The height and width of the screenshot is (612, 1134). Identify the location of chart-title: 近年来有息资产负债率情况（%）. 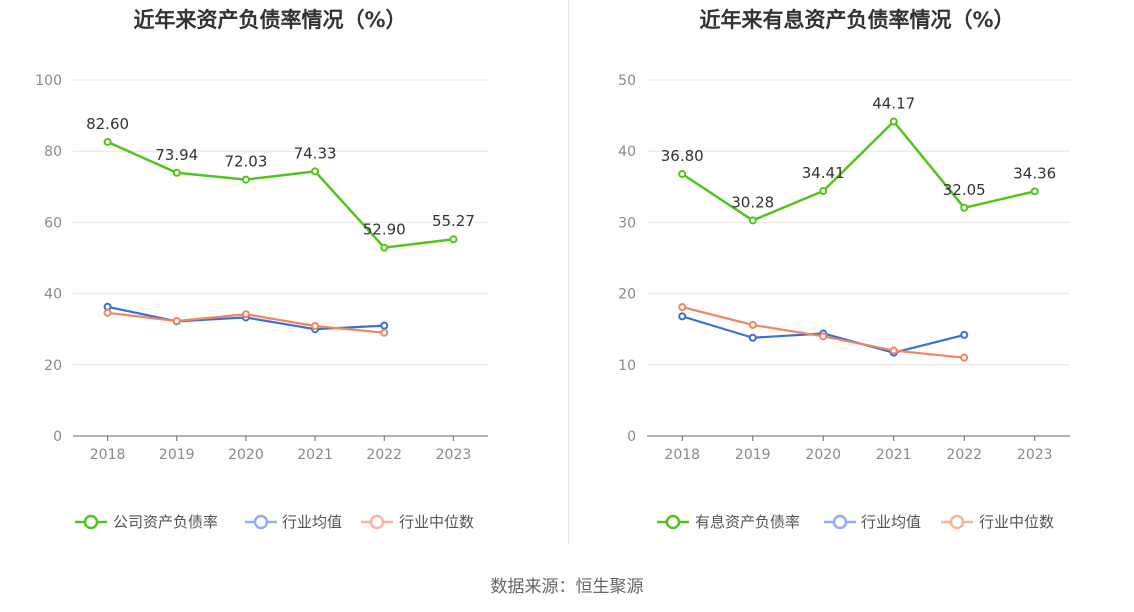
(857, 20).